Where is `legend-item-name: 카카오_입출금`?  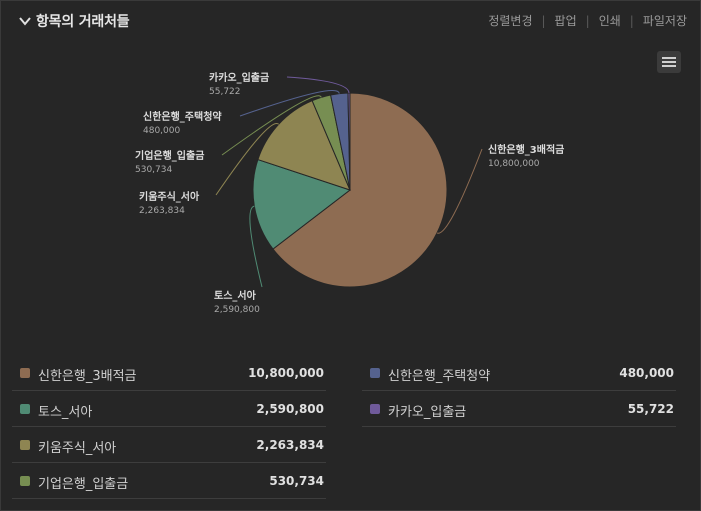 legend-item-name: 카카오_입출금 is located at coordinates (427, 412).